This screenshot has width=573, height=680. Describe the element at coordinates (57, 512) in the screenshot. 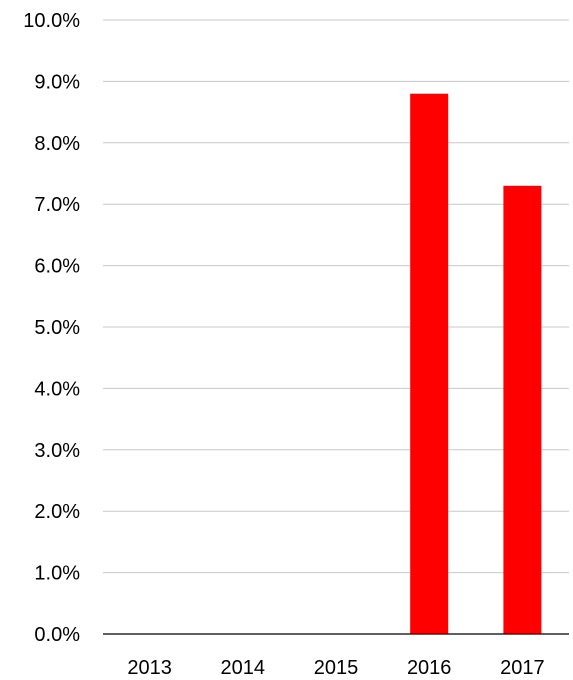

I see `y-tick-label: 2.0%` at that location.